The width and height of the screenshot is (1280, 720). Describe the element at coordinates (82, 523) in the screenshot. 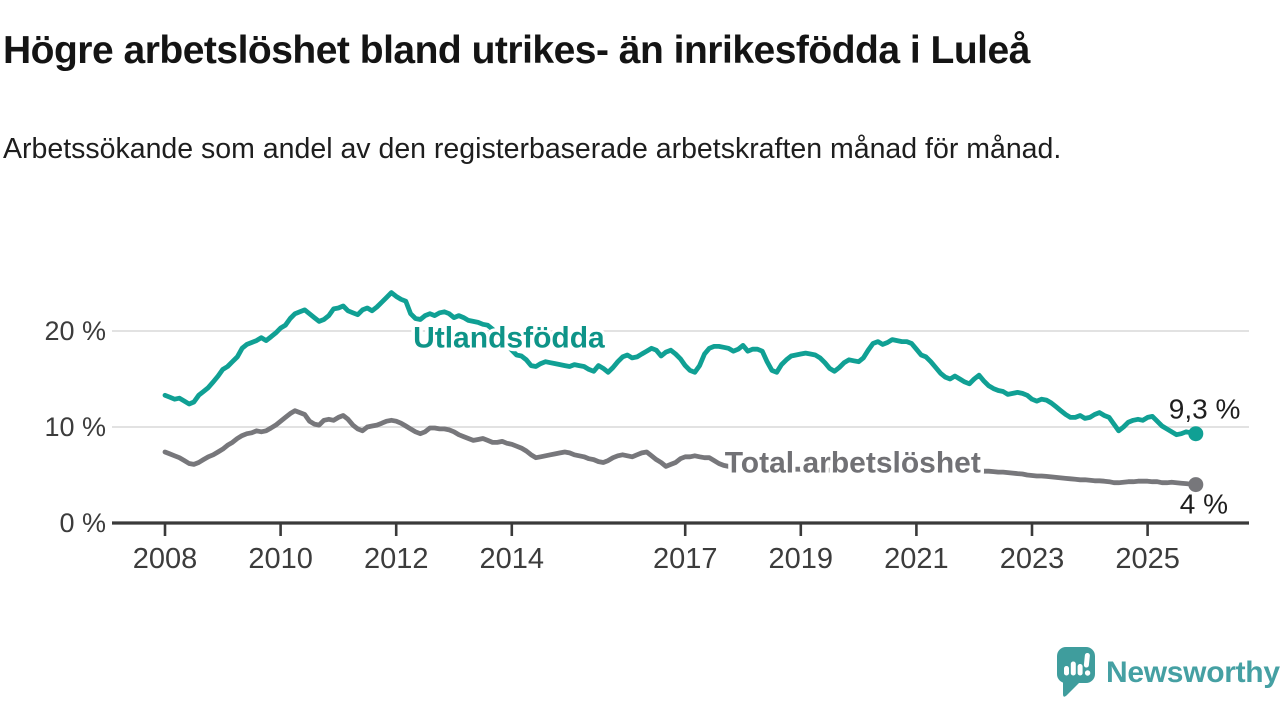

I see `y-tick-label: 0 %` at that location.